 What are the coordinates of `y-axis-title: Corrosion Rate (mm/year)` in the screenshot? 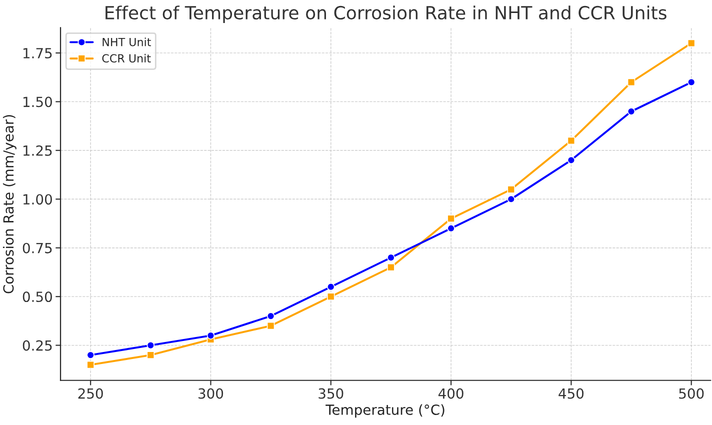 It's located at (9, 204).